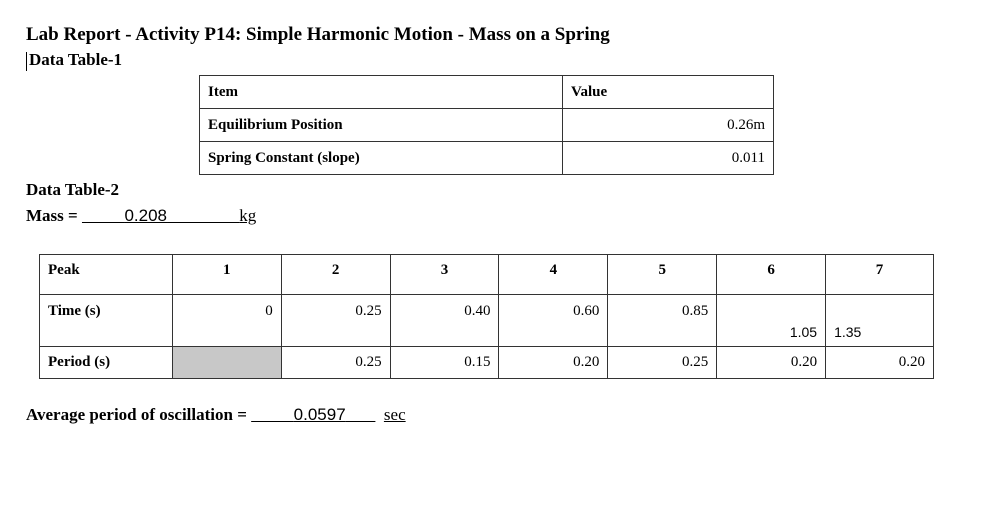  I want to click on average-label: Average period of oscillation =, so click(139, 414).